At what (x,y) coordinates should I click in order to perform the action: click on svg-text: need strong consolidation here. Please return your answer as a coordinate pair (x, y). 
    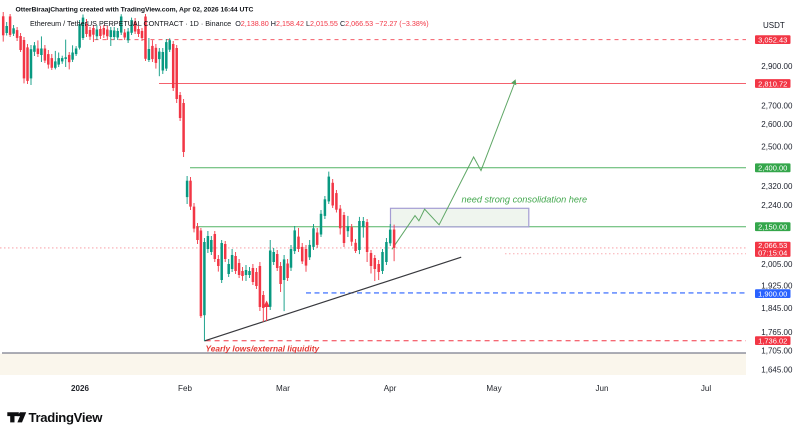
    Looking at the image, I should click on (525, 199).